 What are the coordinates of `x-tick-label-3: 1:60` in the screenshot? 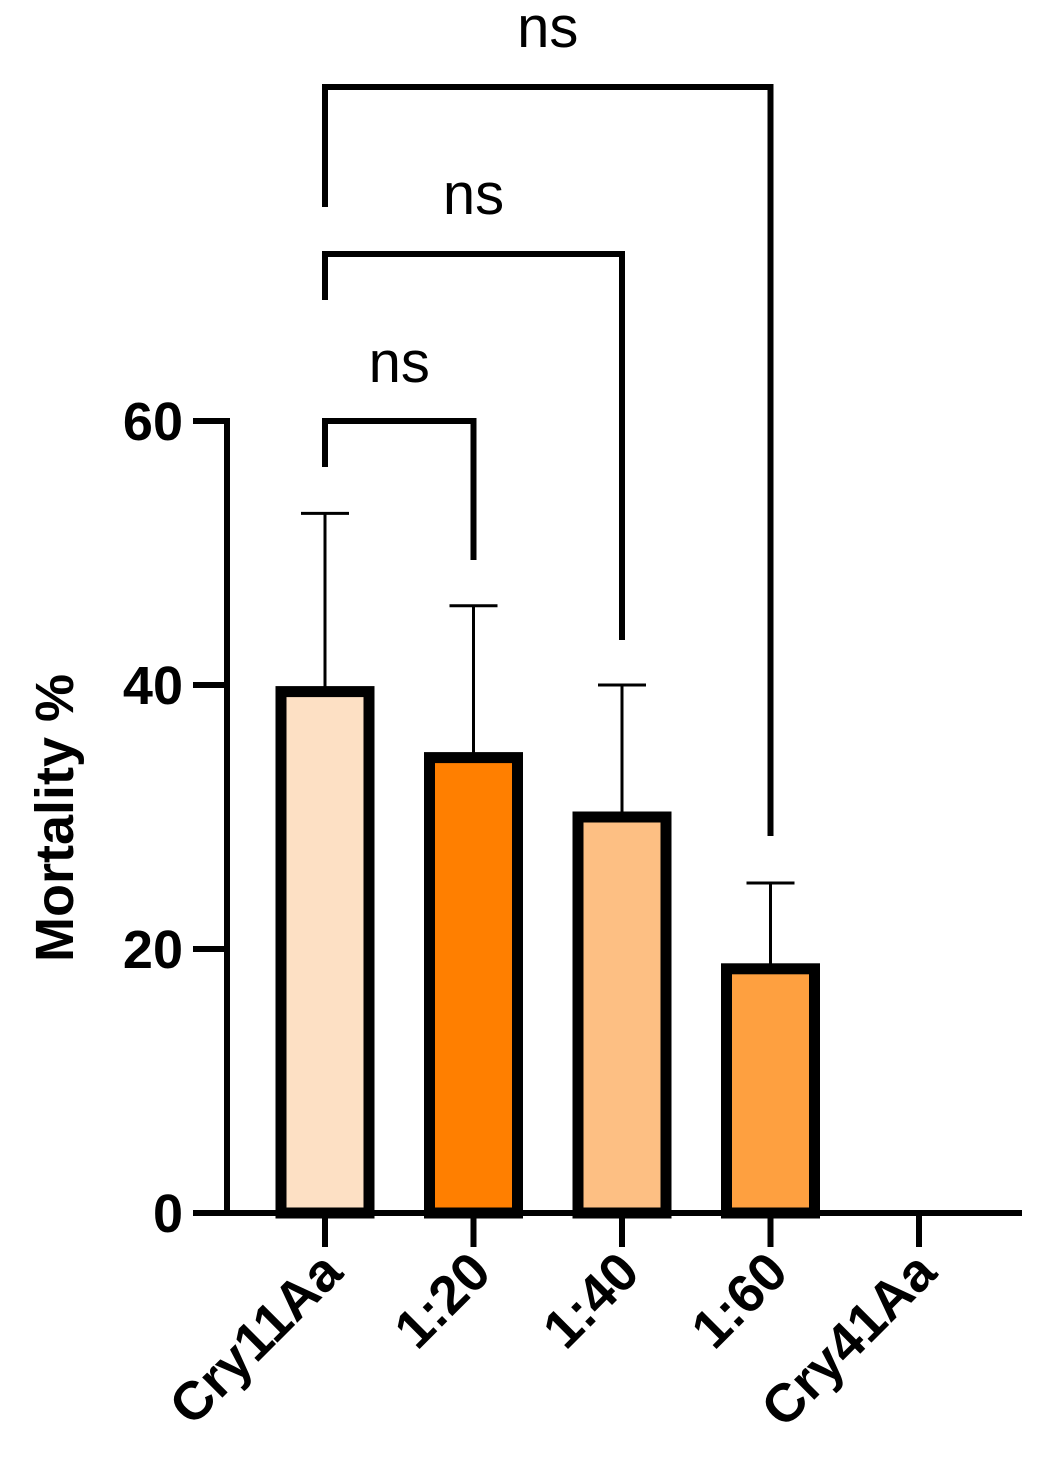 It's located at (739, 1300).